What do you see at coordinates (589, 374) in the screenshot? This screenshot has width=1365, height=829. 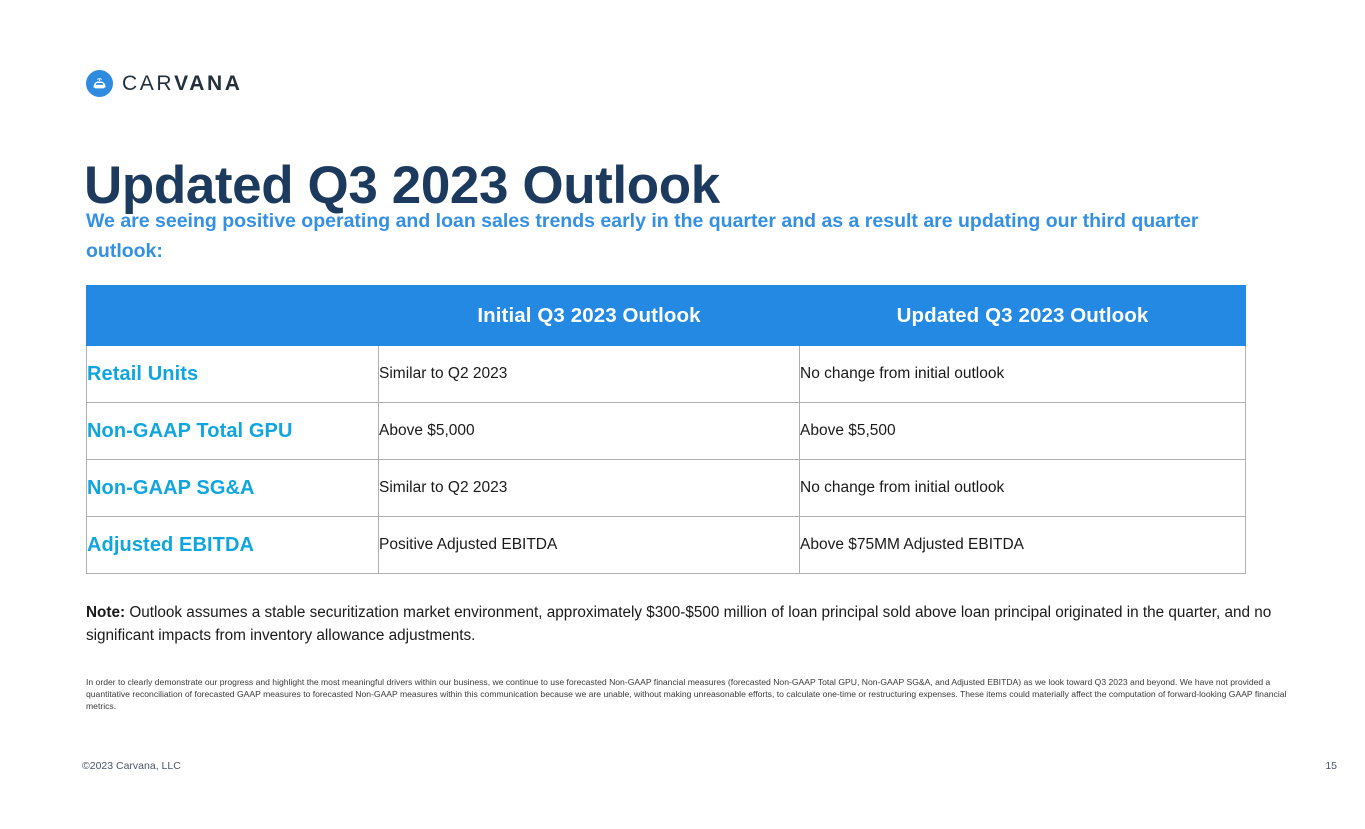 I see `cell-initial-retail-units: Similar to Q2 2023` at bounding box center [589, 374].